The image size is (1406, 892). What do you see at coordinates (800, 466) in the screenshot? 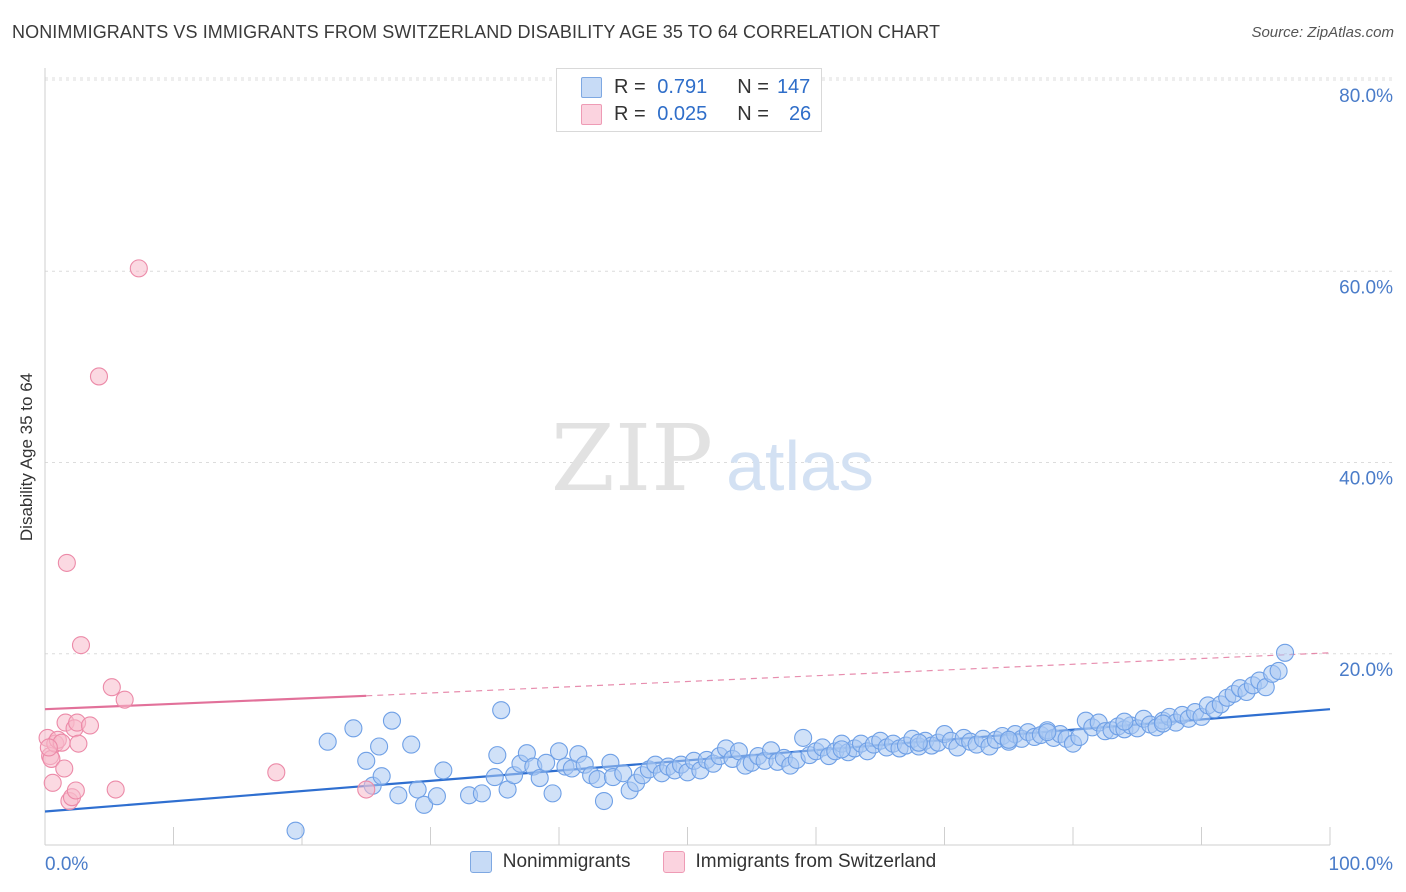
I see `watermark-atlas: atlas` at bounding box center [800, 466].